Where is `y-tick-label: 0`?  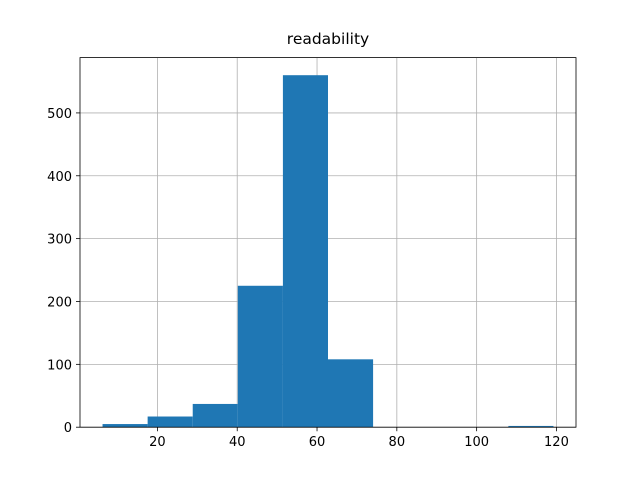 y-tick-label: 0 is located at coordinates (68, 428).